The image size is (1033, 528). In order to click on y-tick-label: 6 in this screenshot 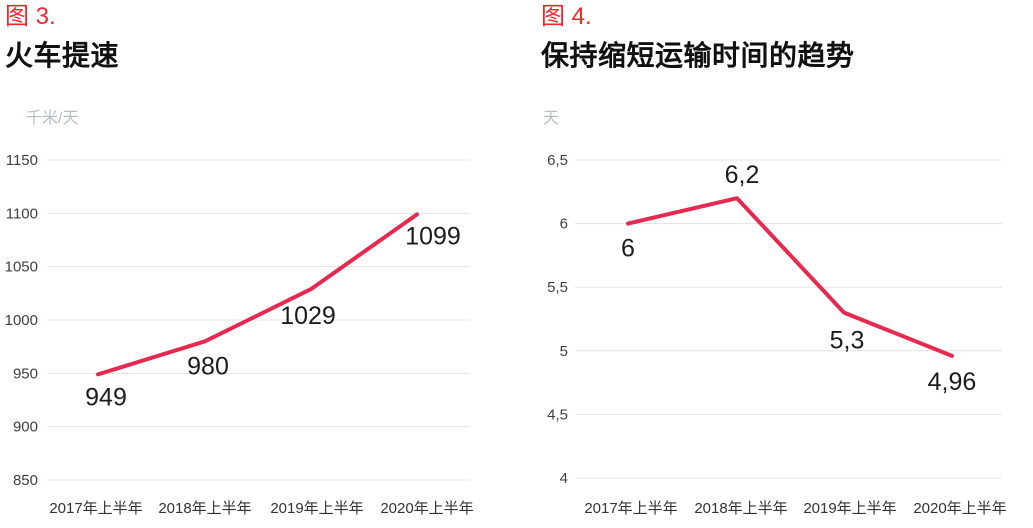, I will do `click(564, 224)`.